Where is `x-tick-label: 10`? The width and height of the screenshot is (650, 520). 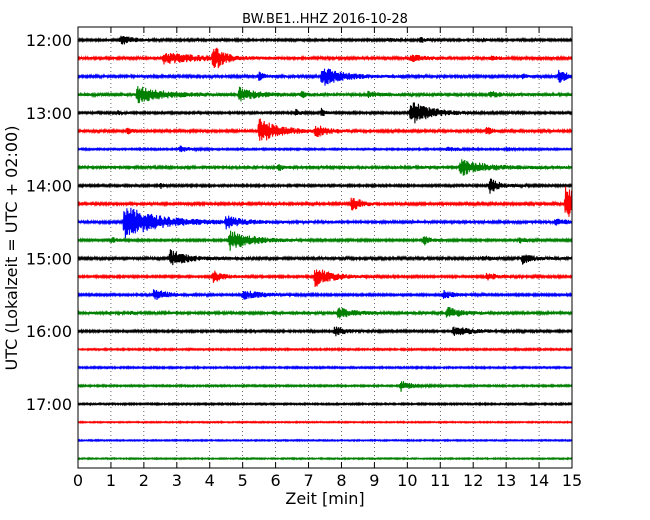 x-tick-label: 10 is located at coordinates (407, 480).